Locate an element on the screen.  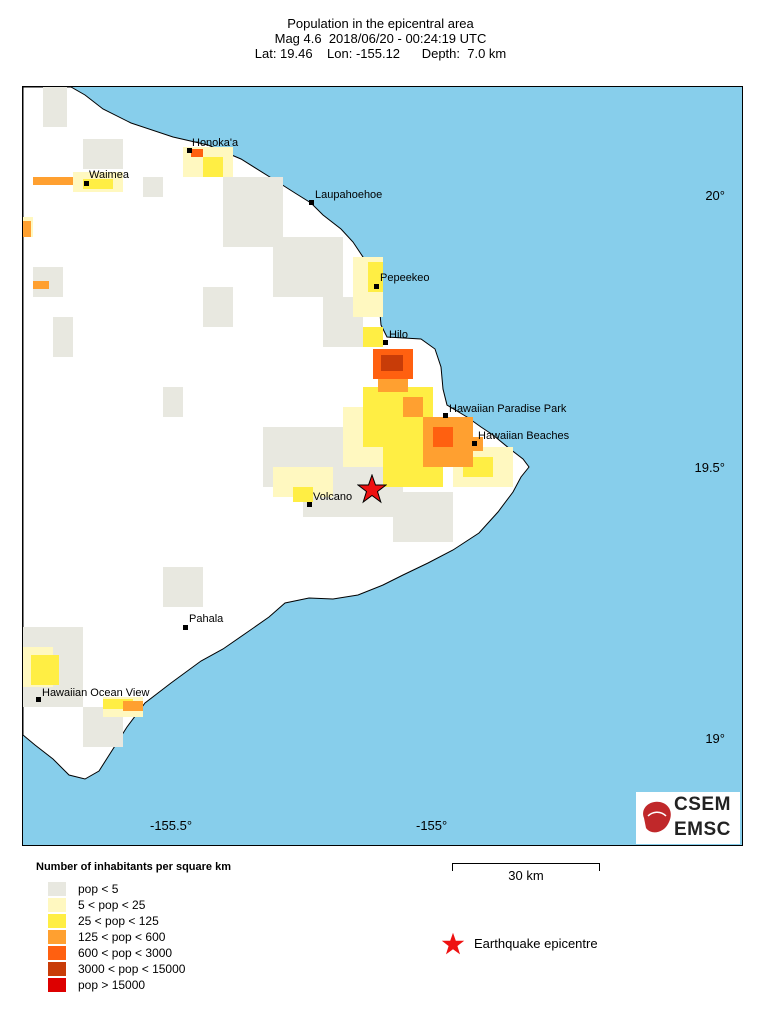
place-label-pepeekeo: Pepeekeo is located at coordinates (405, 278).